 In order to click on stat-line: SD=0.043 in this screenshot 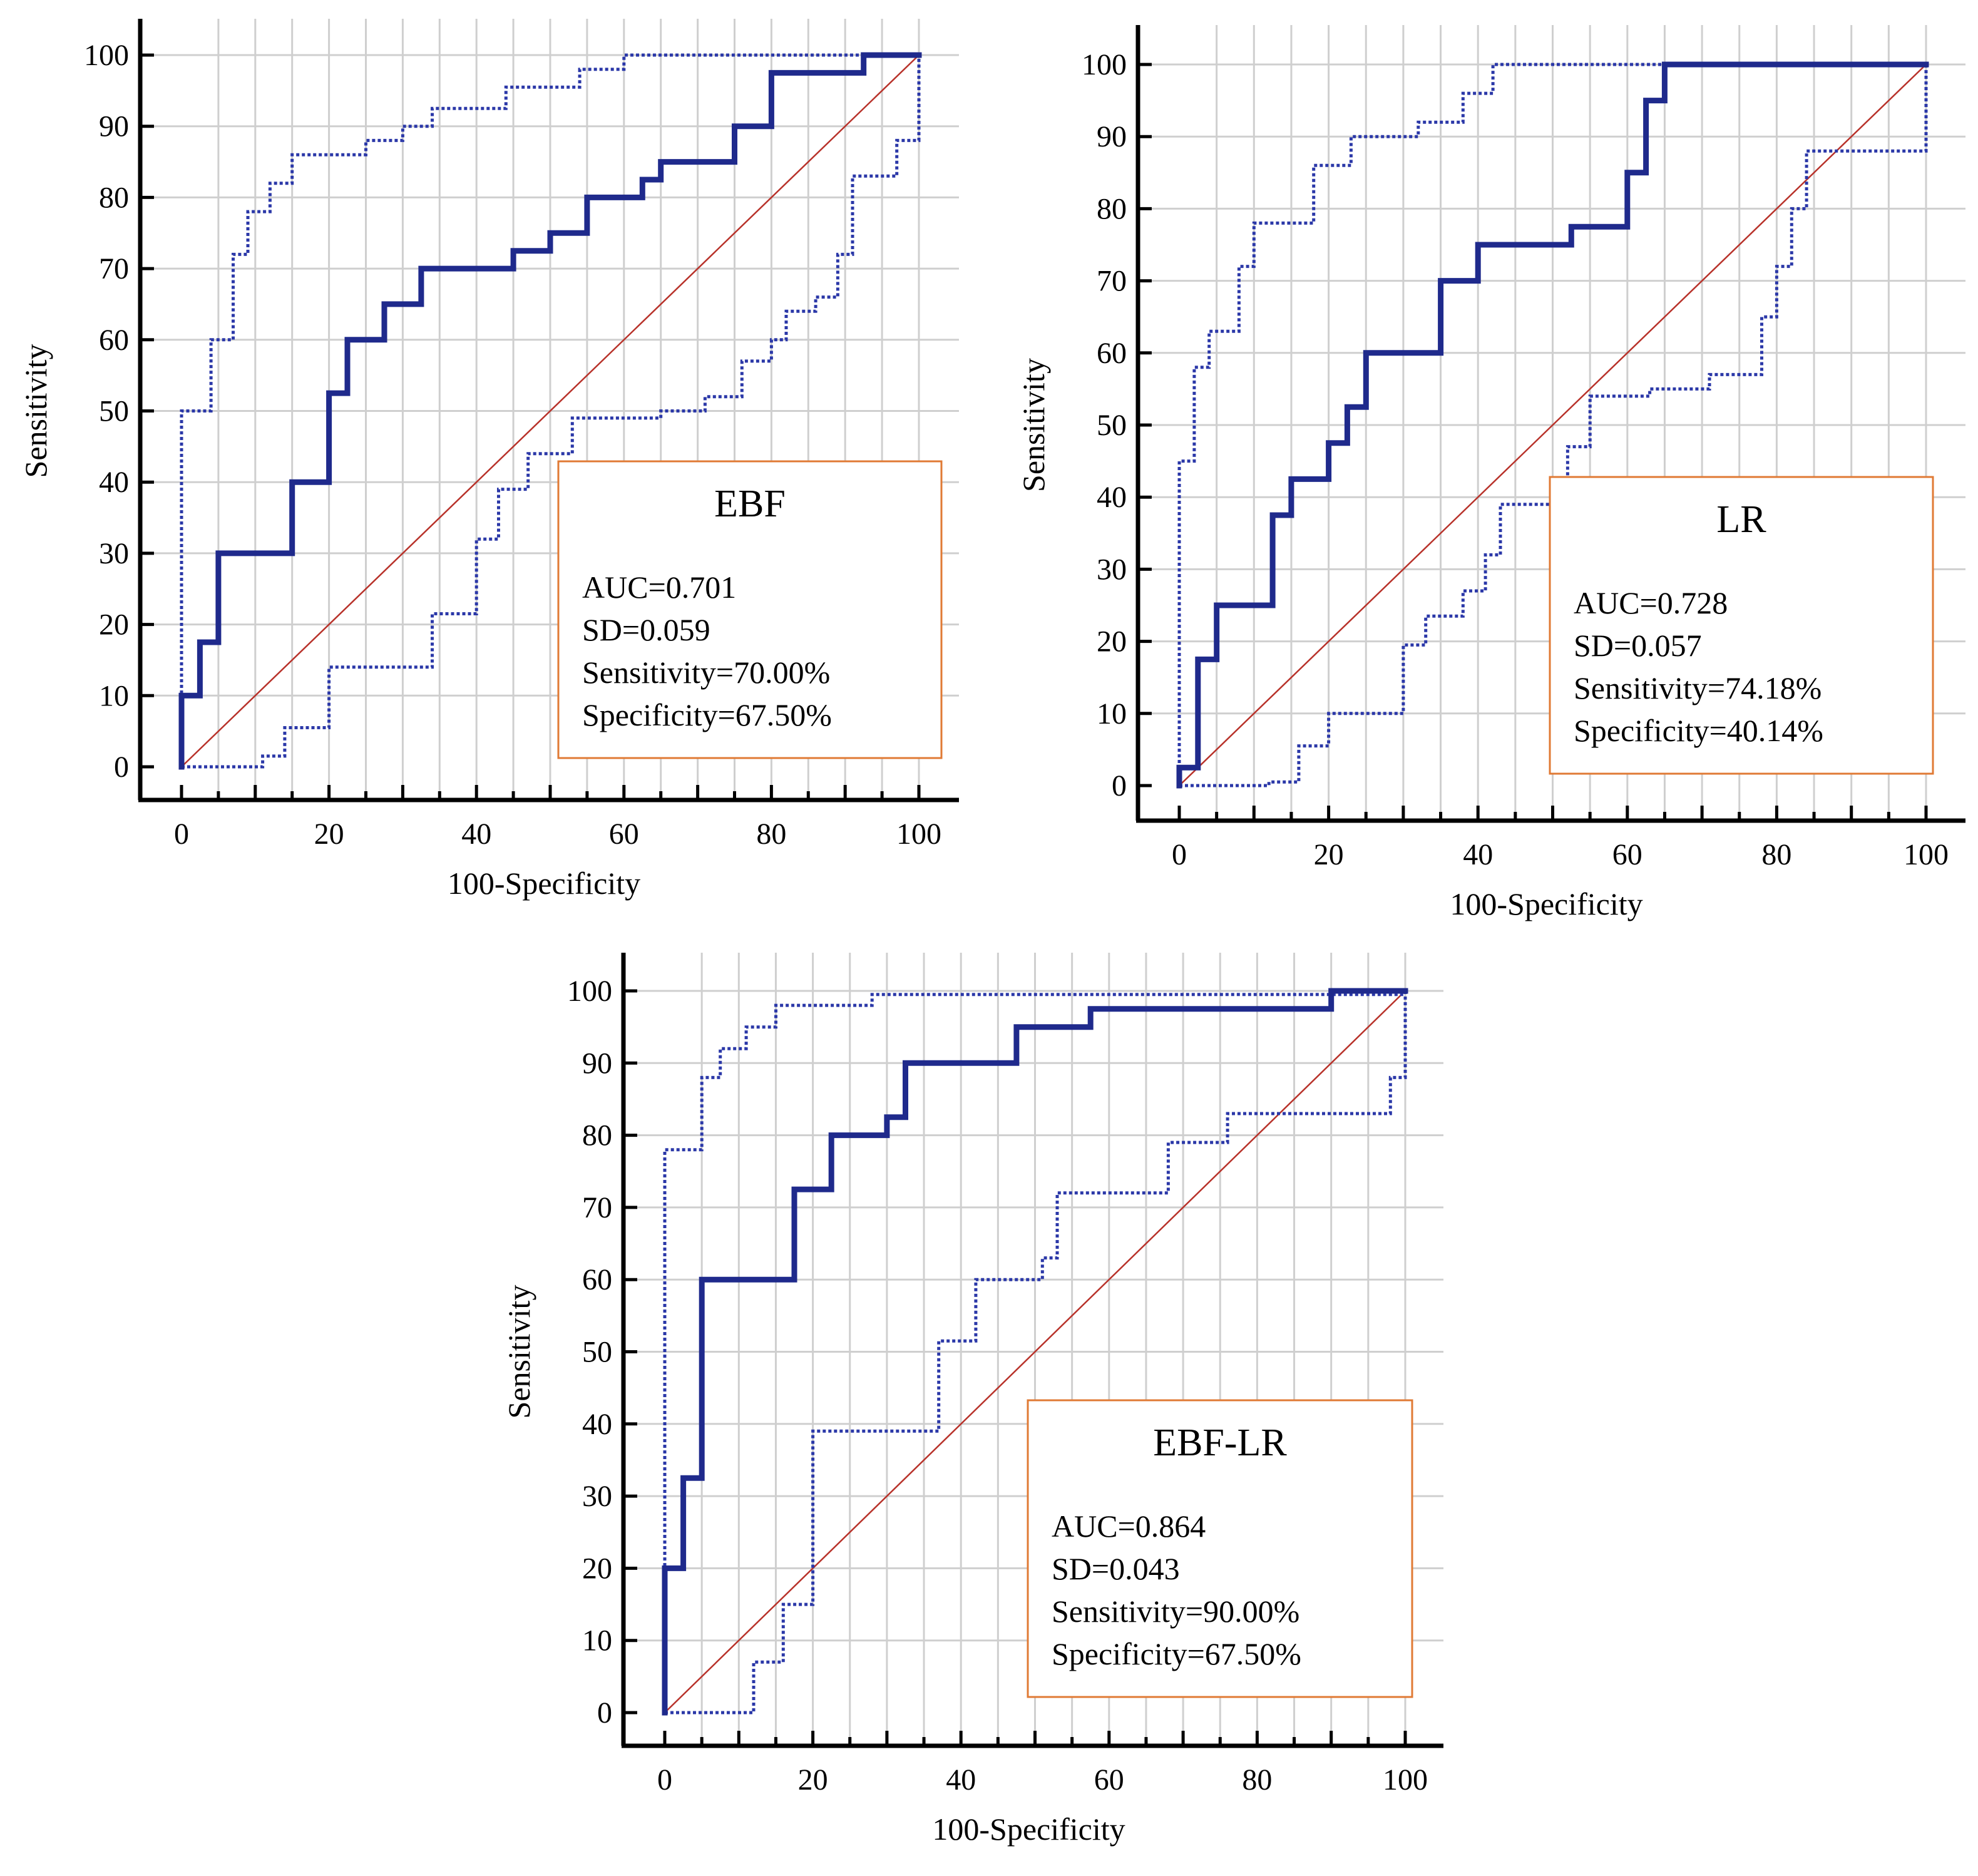, I will do `click(1116, 1568)`.